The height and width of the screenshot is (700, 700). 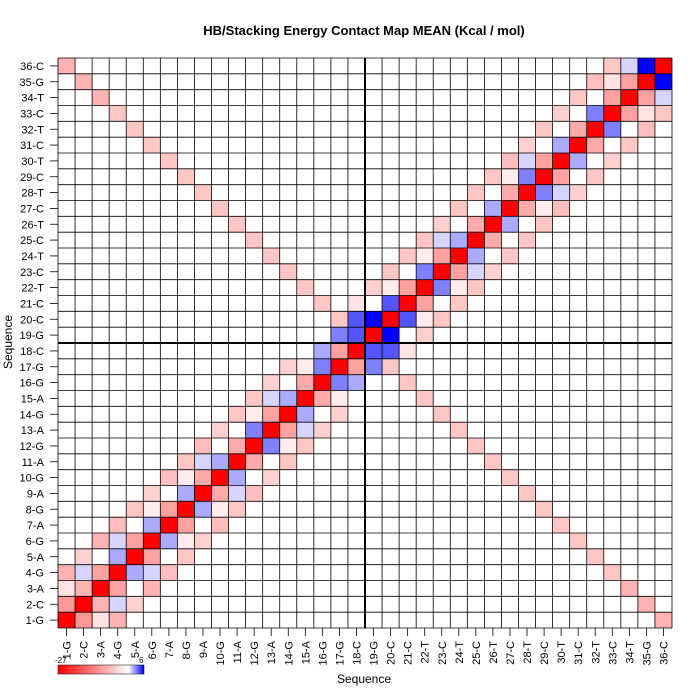 I want to click on x-tick-label: 20-C, so click(x=392, y=653).